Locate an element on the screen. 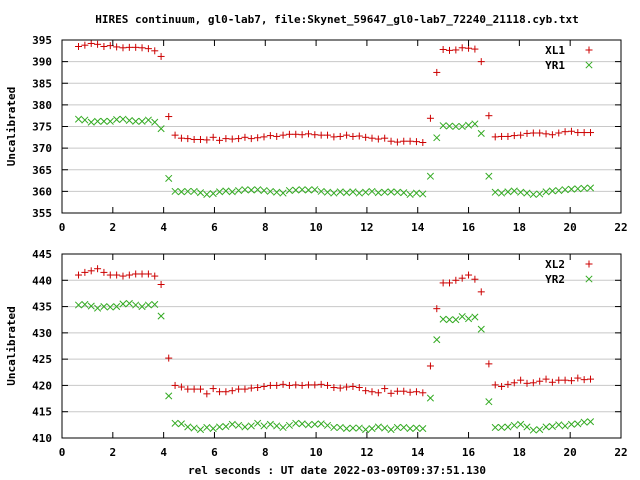 This screenshot has width=640, height=480. y-tick-label: 415 is located at coordinates (42, 412).